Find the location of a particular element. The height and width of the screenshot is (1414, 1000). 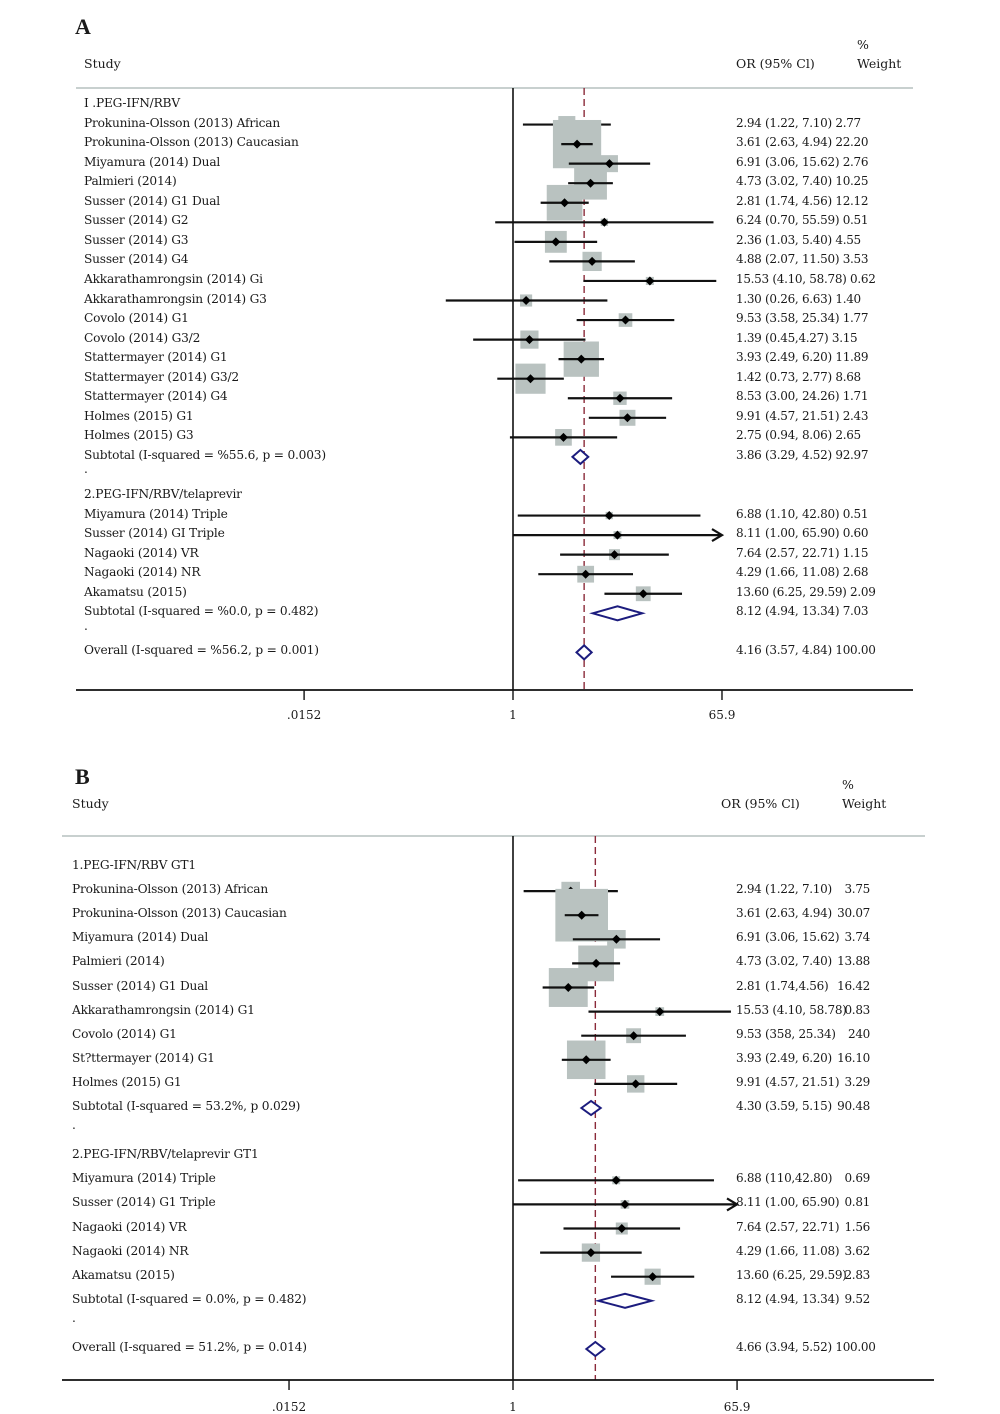

study-label: Susser (2014) G2 is located at coordinates (136, 220).